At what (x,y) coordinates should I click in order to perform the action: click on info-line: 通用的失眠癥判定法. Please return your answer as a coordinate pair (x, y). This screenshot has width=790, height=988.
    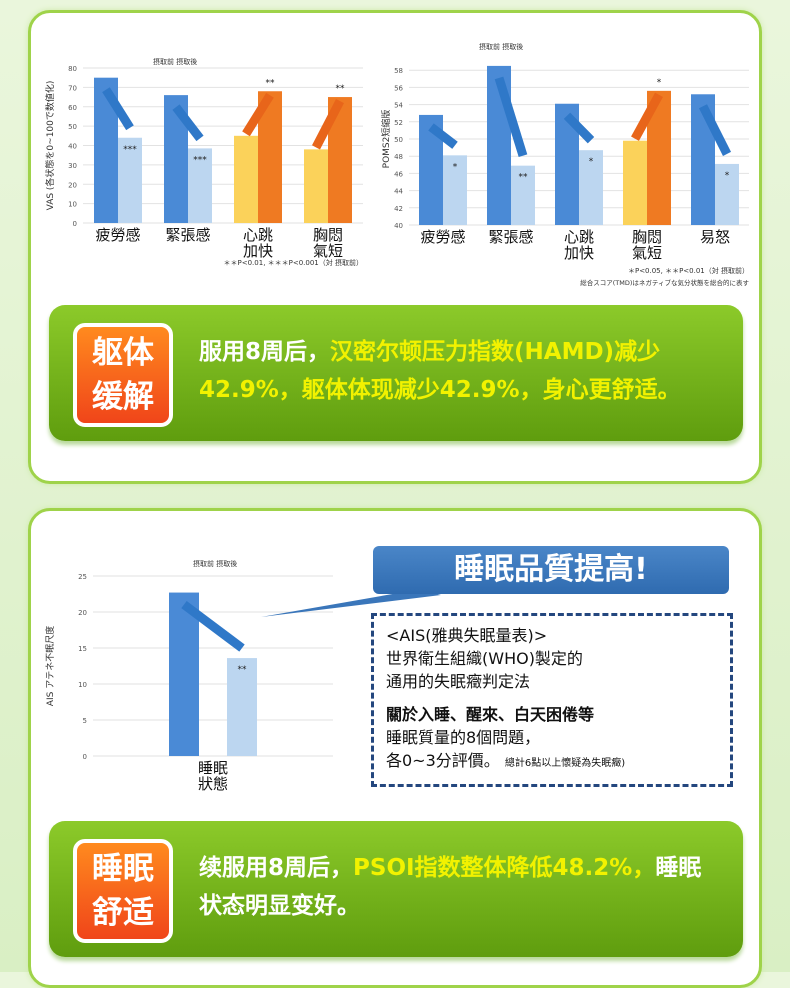
    Looking at the image, I should click on (458, 681).